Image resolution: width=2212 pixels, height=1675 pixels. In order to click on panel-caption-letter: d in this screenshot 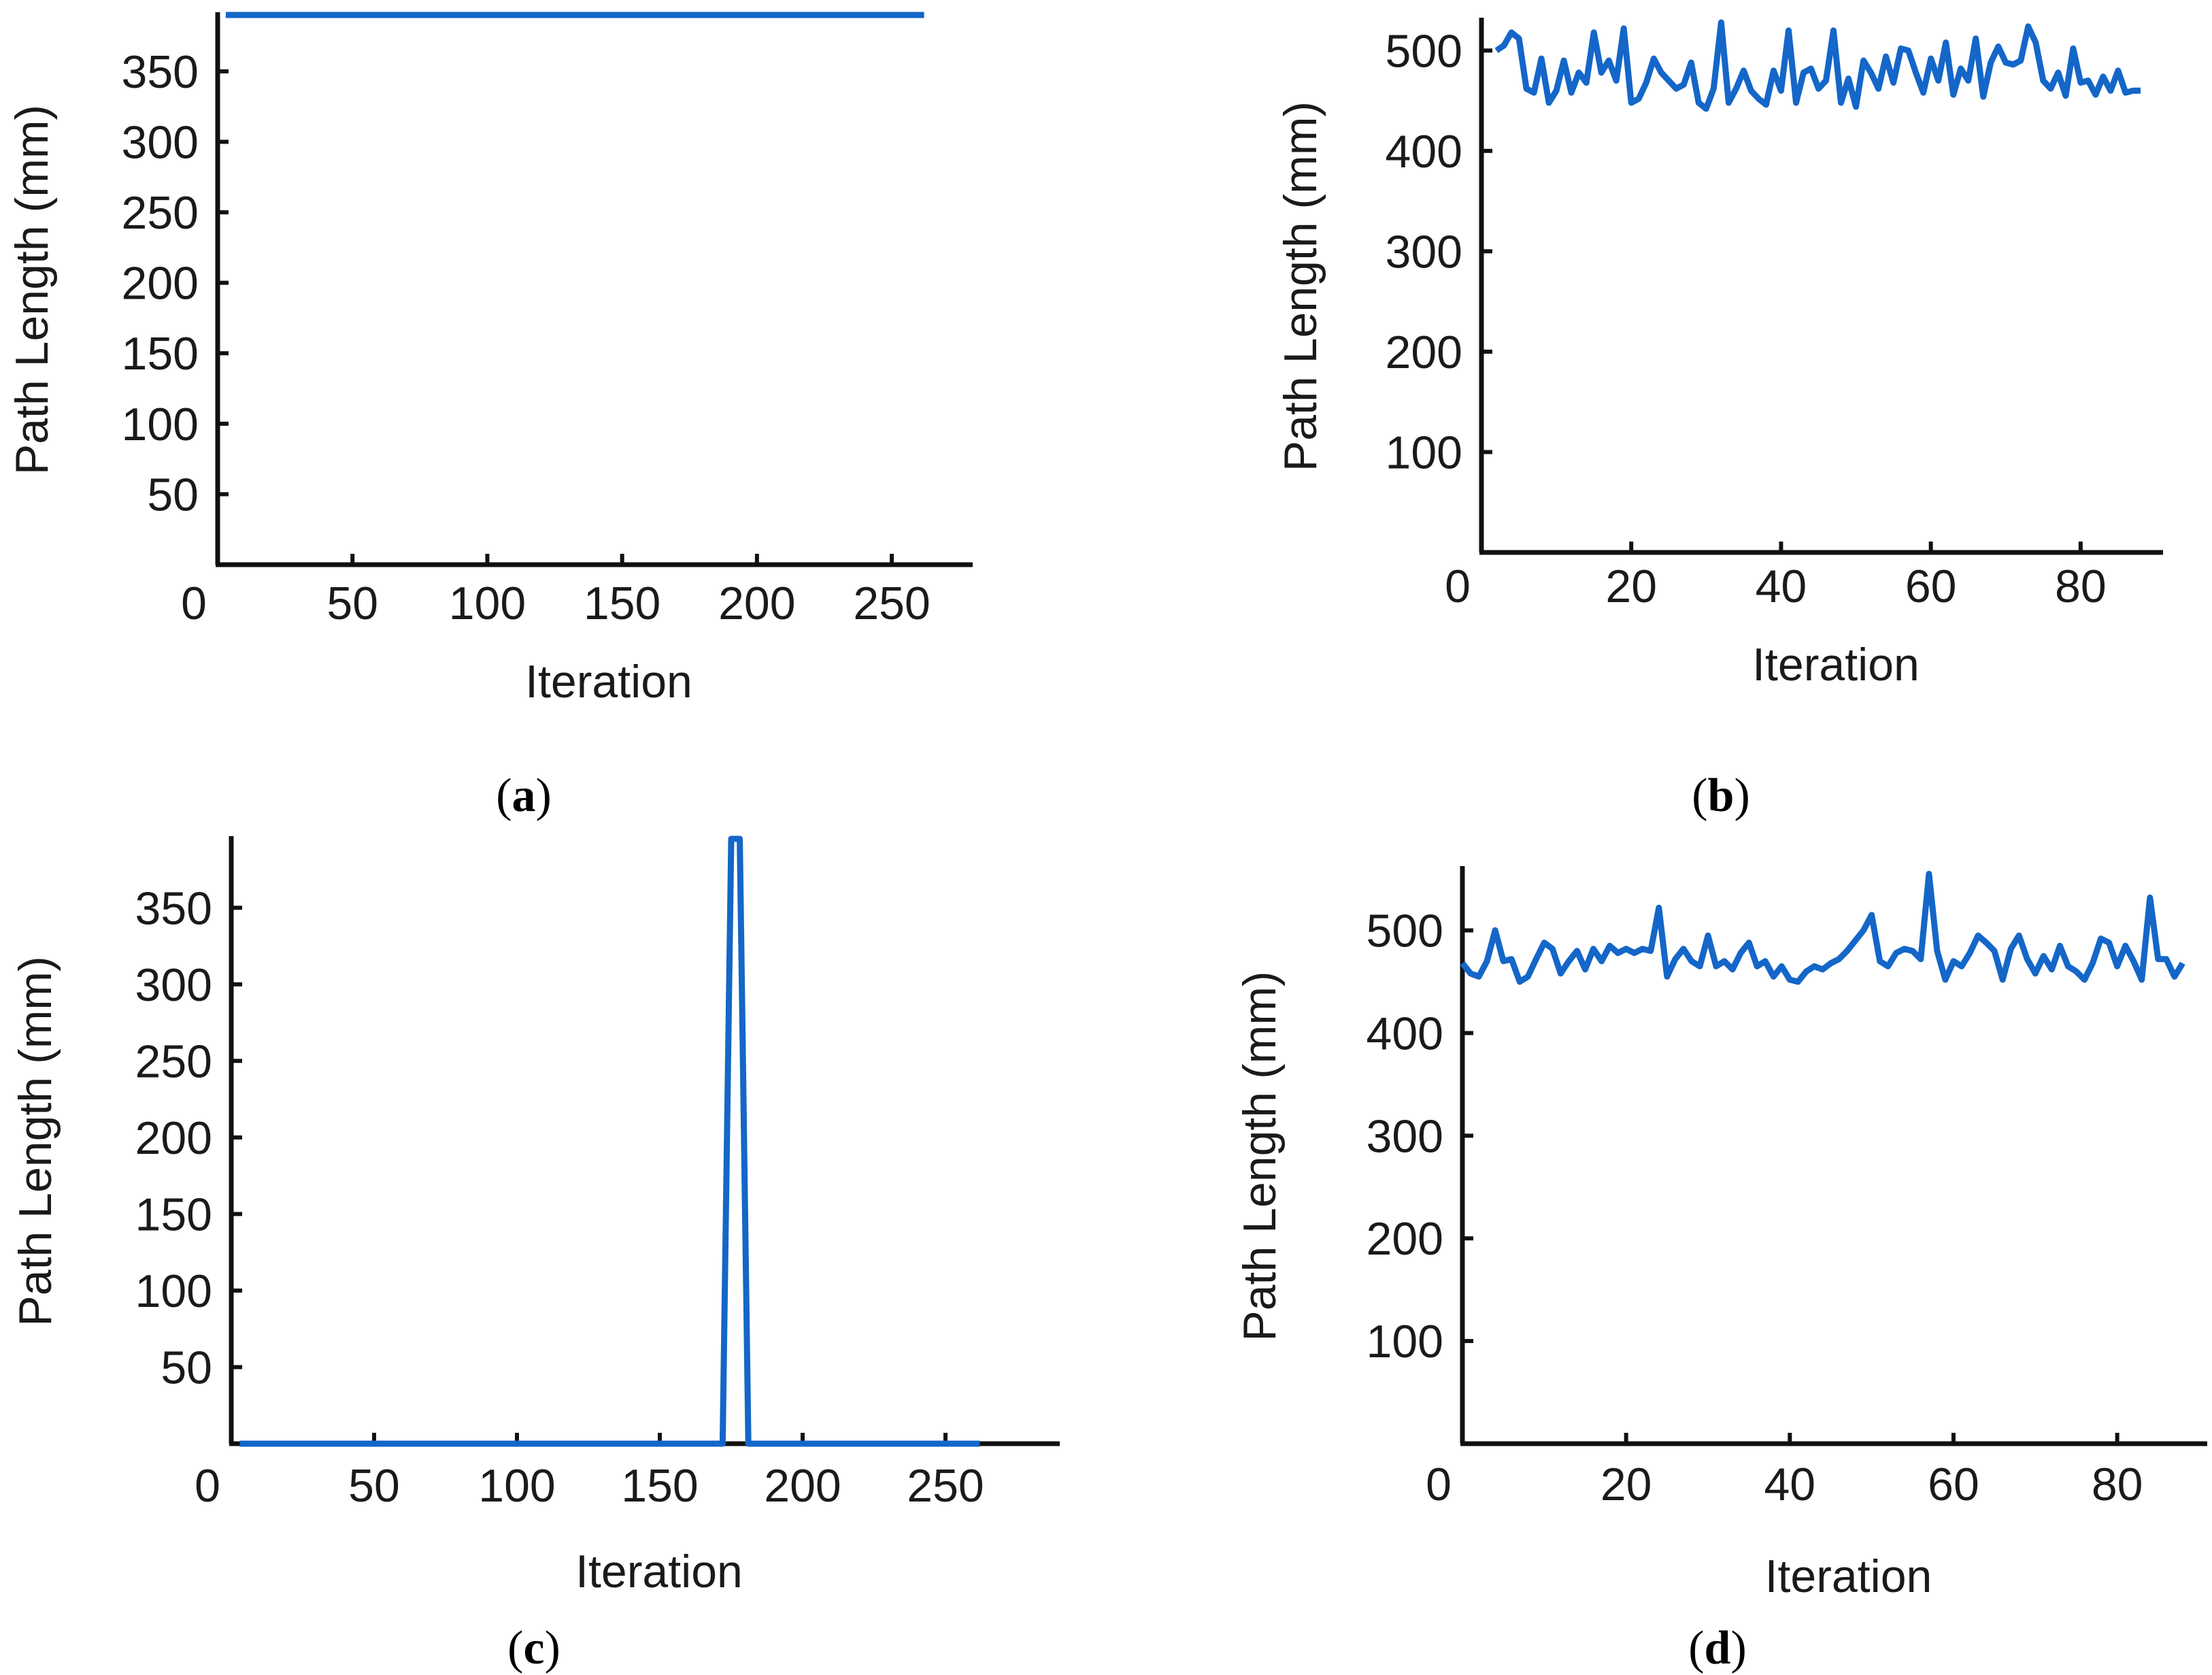, I will do `click(1718, 1648)`.